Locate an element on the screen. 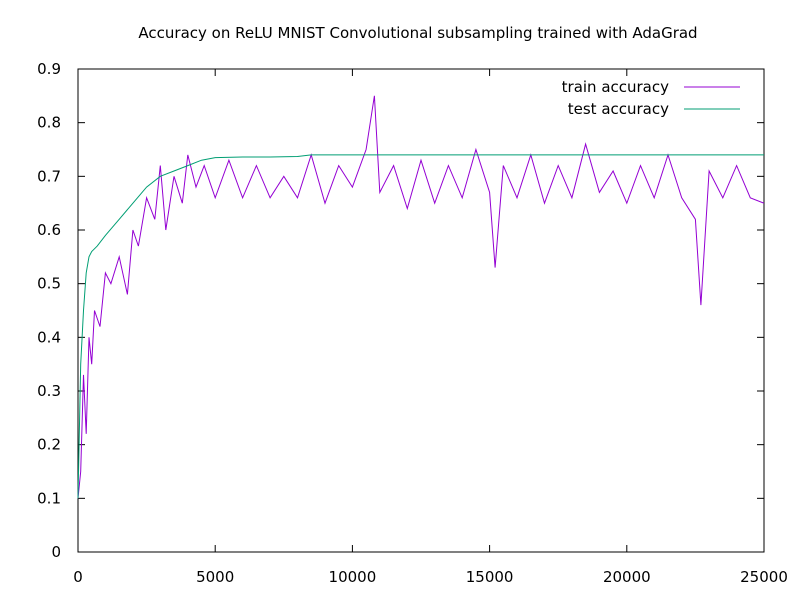 The height and width of the screenshot is (600, 800). y-tick-label: 0.1 is located at coordinates (49, 498).